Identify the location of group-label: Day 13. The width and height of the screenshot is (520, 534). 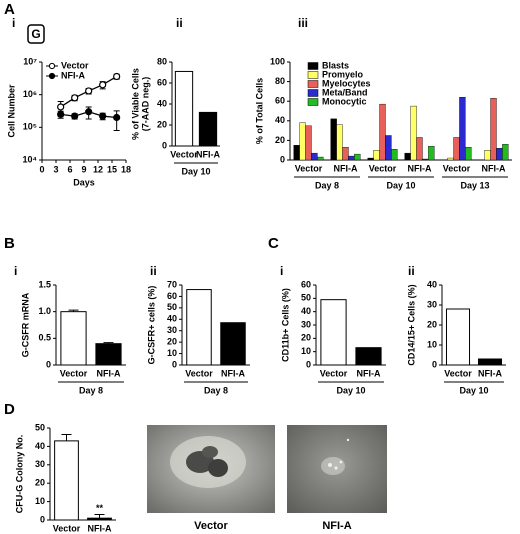
(474, 185).